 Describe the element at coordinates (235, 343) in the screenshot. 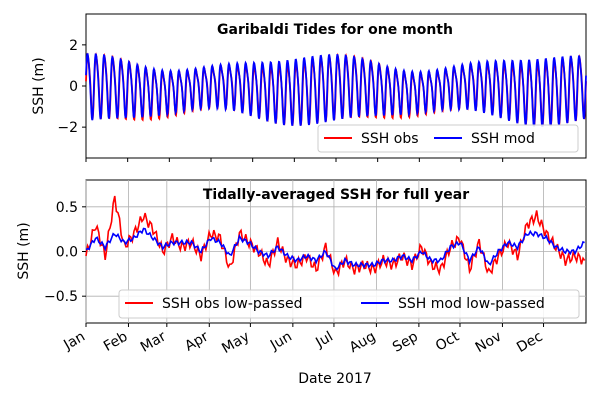

I see `lowpass-x-tick-label: May` at that location.